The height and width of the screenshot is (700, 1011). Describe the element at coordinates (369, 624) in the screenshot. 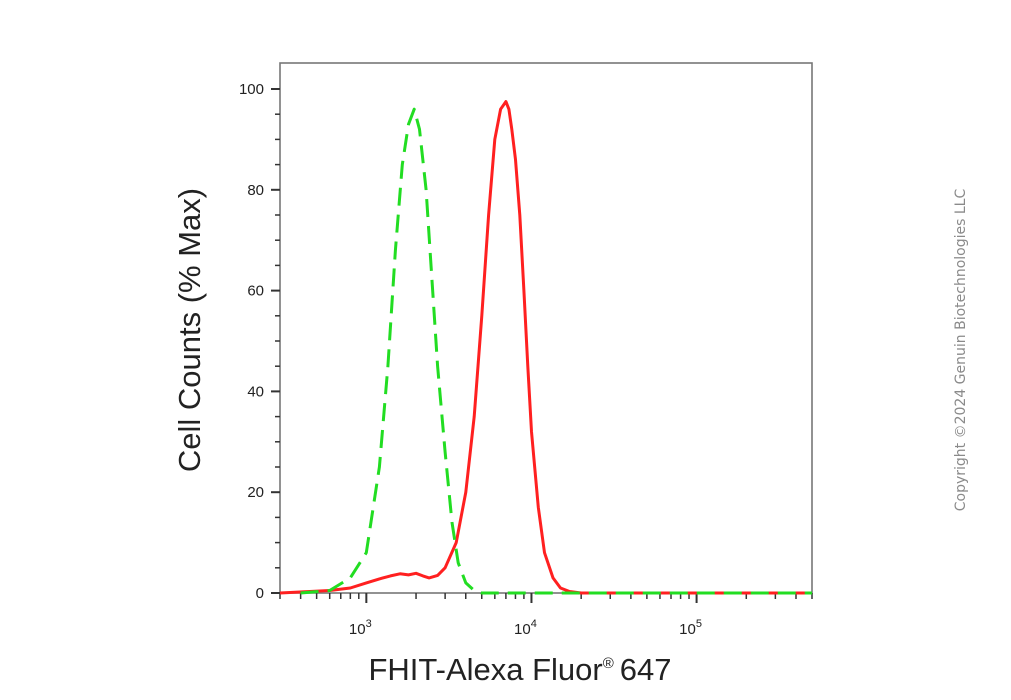

I see `x-tick-label-exponent: 3` at that location.